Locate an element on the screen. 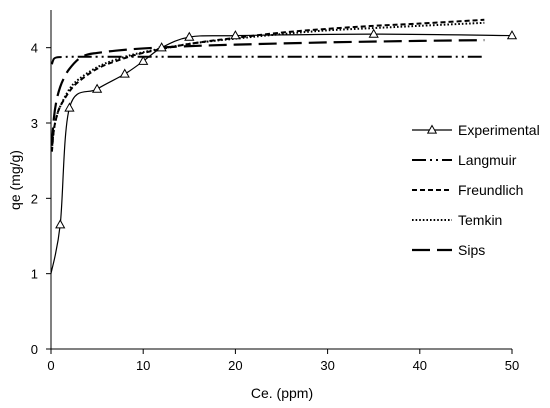 Image resolution: width=550 pixels, height=408 pixels. legend-label-langmuir: Langmuir is located at coordinates (487, 160).